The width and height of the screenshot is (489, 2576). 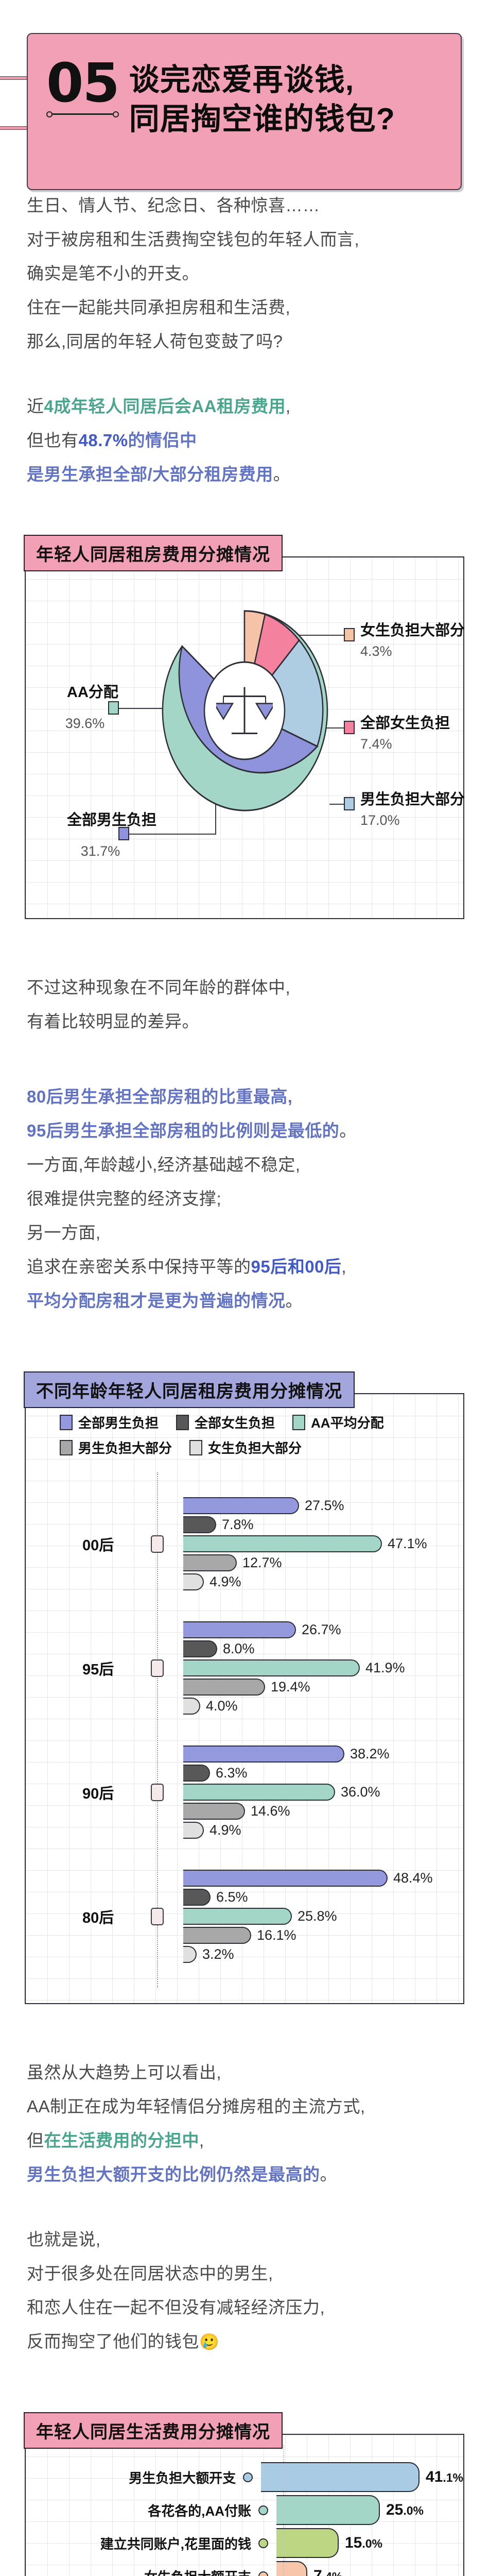 What do you see at coordinates (263, 1754) in the screenshot?
I see `bar-90-boyall` at bounding box center [263, 1754].